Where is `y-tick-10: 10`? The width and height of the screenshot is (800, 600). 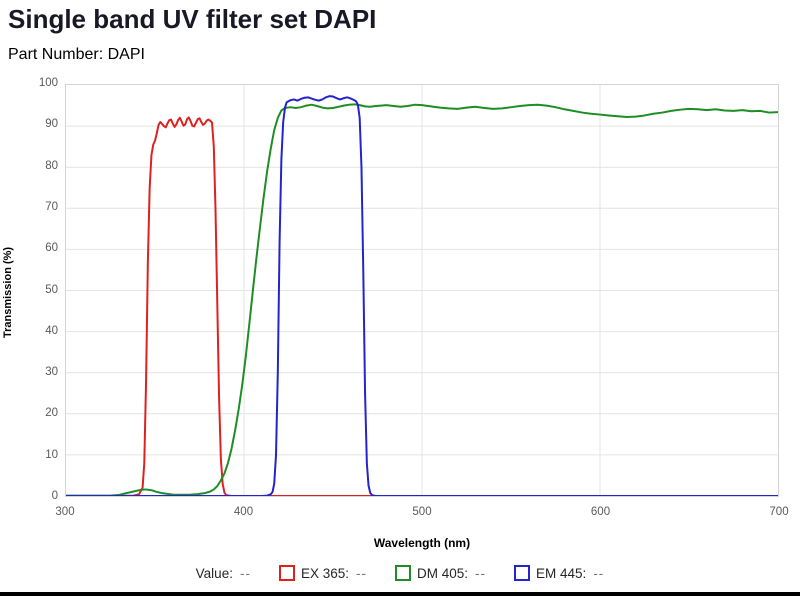 y-tick-10: 10 is located at coordinates (51, 454).